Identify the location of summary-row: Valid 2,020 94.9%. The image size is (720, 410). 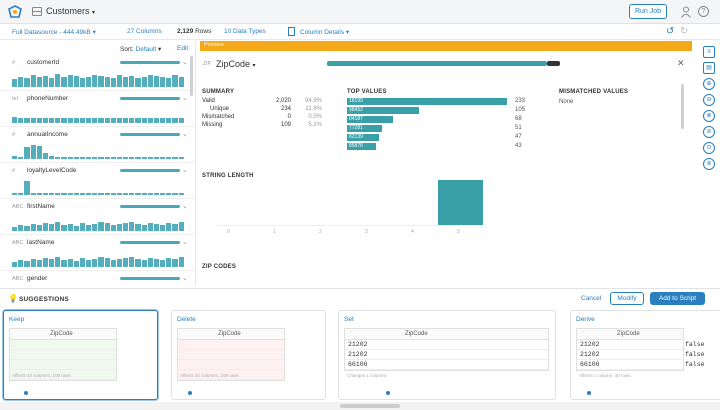
(264, 102).